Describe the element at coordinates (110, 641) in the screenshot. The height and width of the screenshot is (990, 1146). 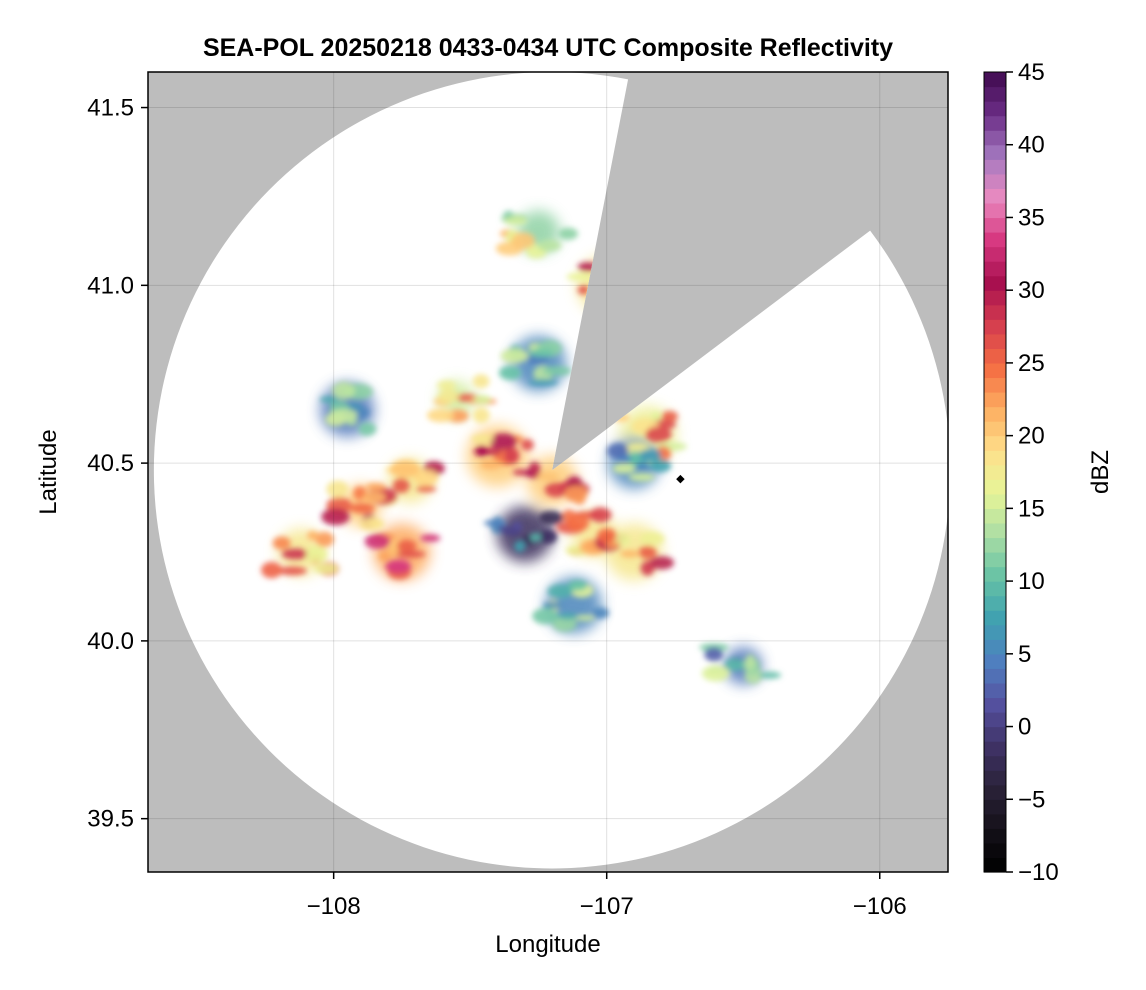
I see `y-tick-label: 40.0` at that location.